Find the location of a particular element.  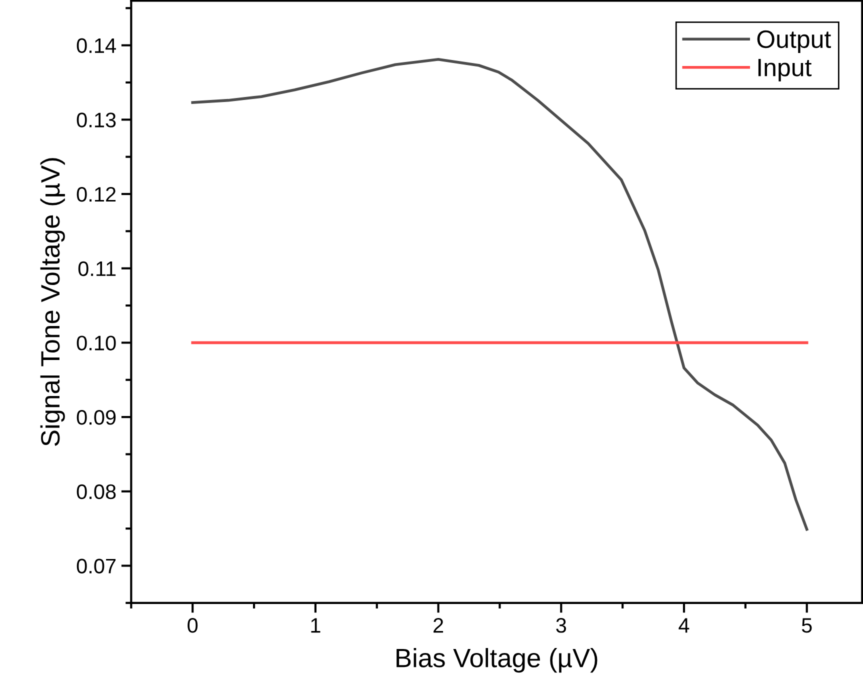

x-tick-label: 0 is located at coordinates (193, 625).